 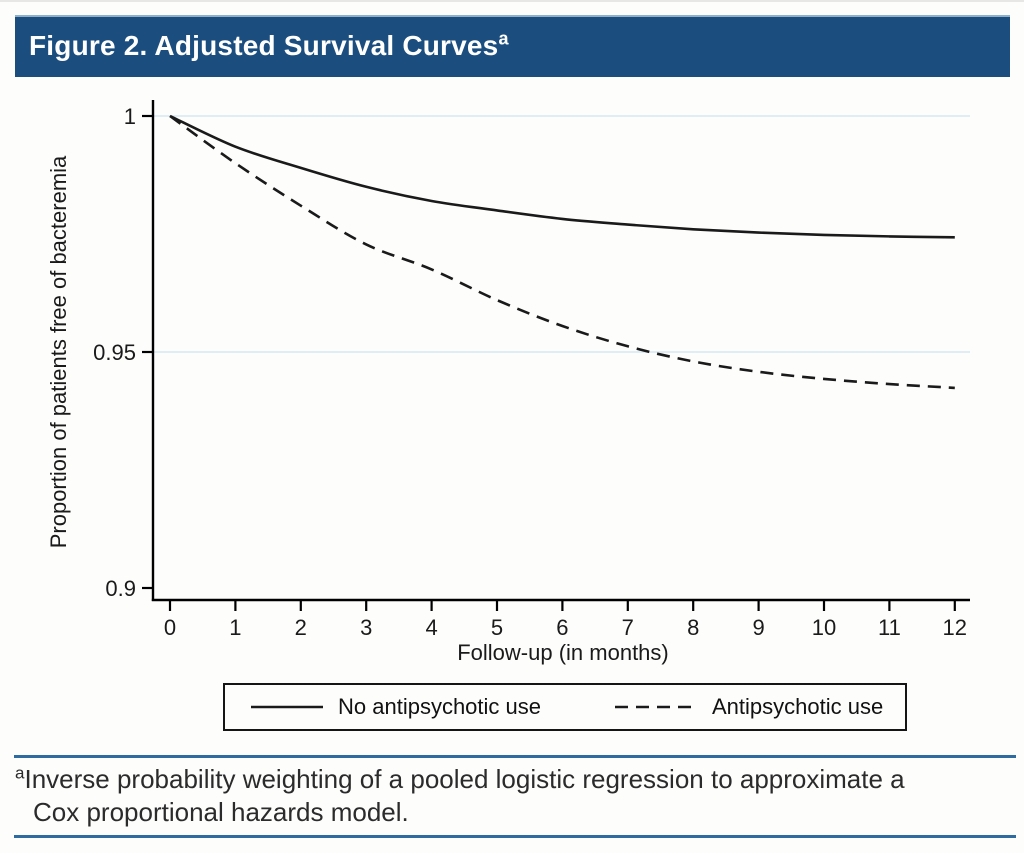 What do you see at coordinates (758, 627) in the screenshot?
I see `x-tick-label: 9` at bounding box center [758, 627].